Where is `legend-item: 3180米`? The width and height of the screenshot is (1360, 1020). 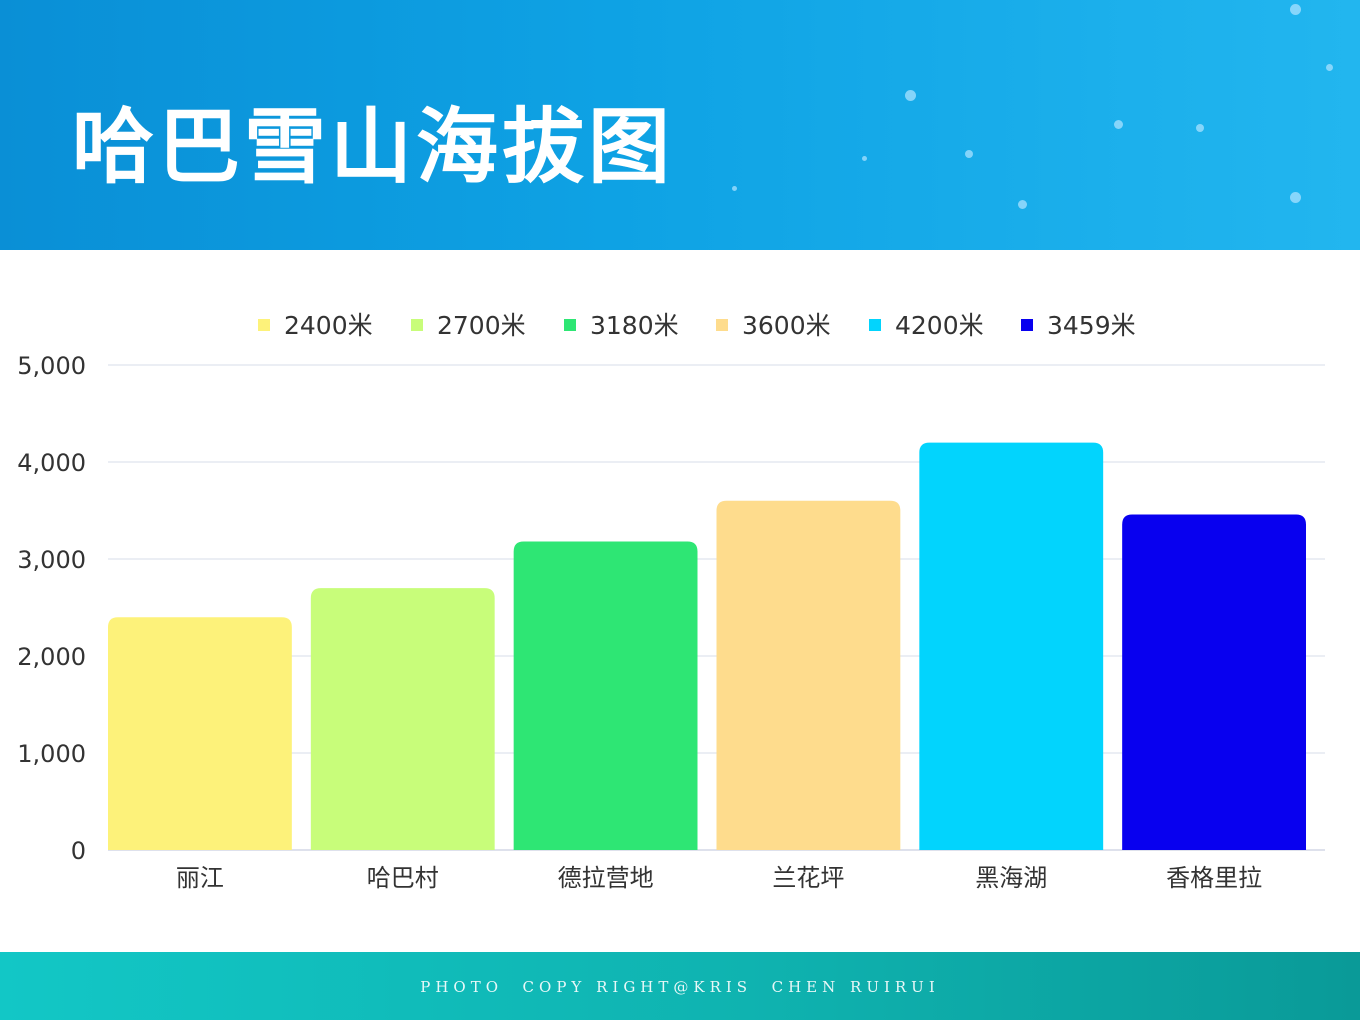 legend-item: 3180米 is located at coordinates (621, 325).